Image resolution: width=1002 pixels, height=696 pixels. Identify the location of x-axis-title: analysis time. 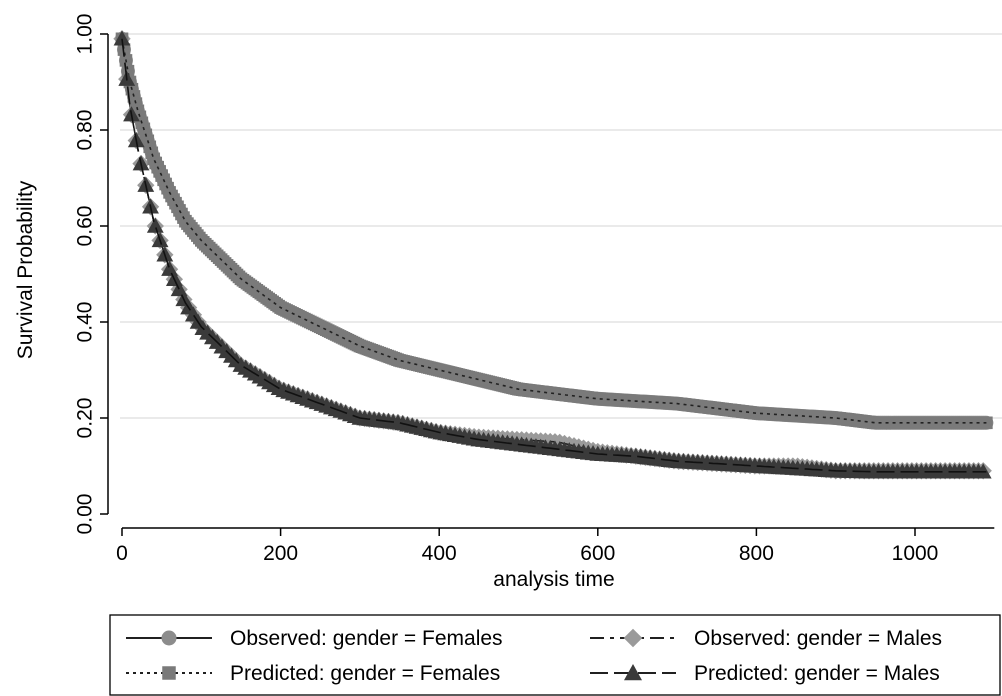
(553, 579).